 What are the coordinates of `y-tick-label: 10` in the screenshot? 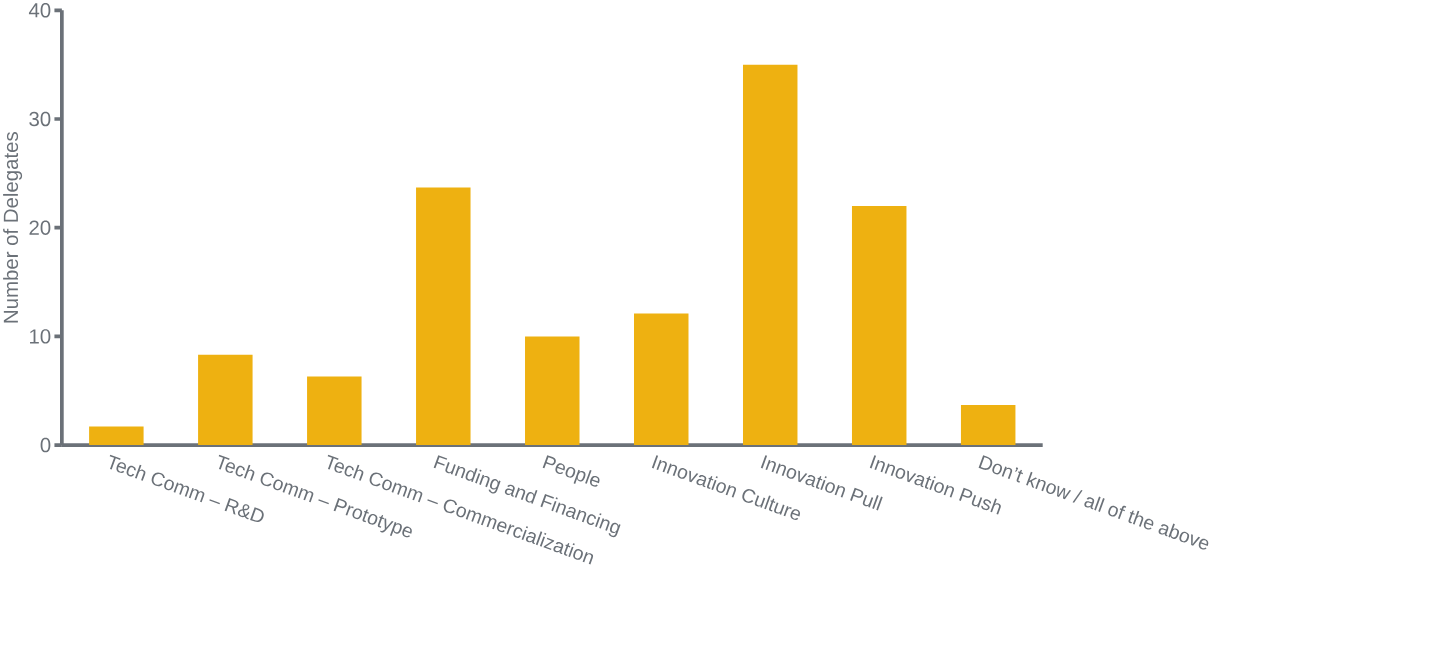 It's located at (40, 336).